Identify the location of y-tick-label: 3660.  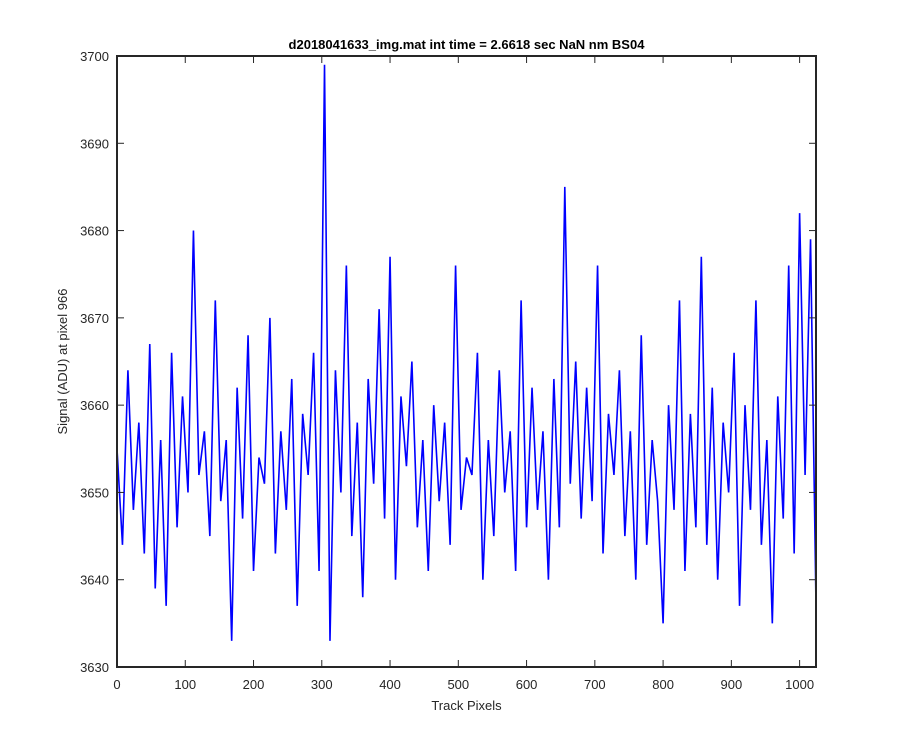
(94, 405).